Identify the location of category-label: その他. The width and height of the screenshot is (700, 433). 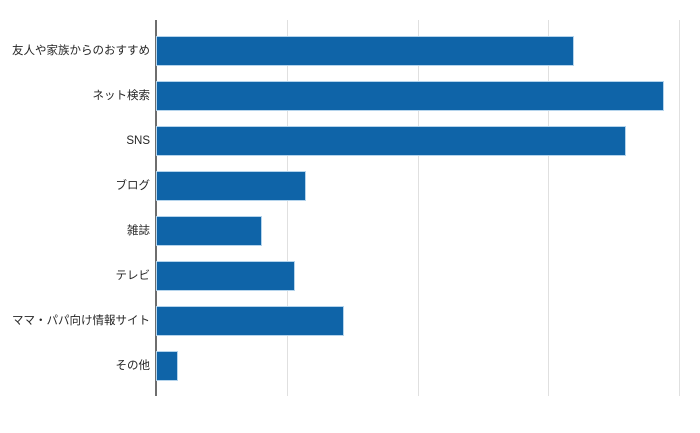
(133, 366).